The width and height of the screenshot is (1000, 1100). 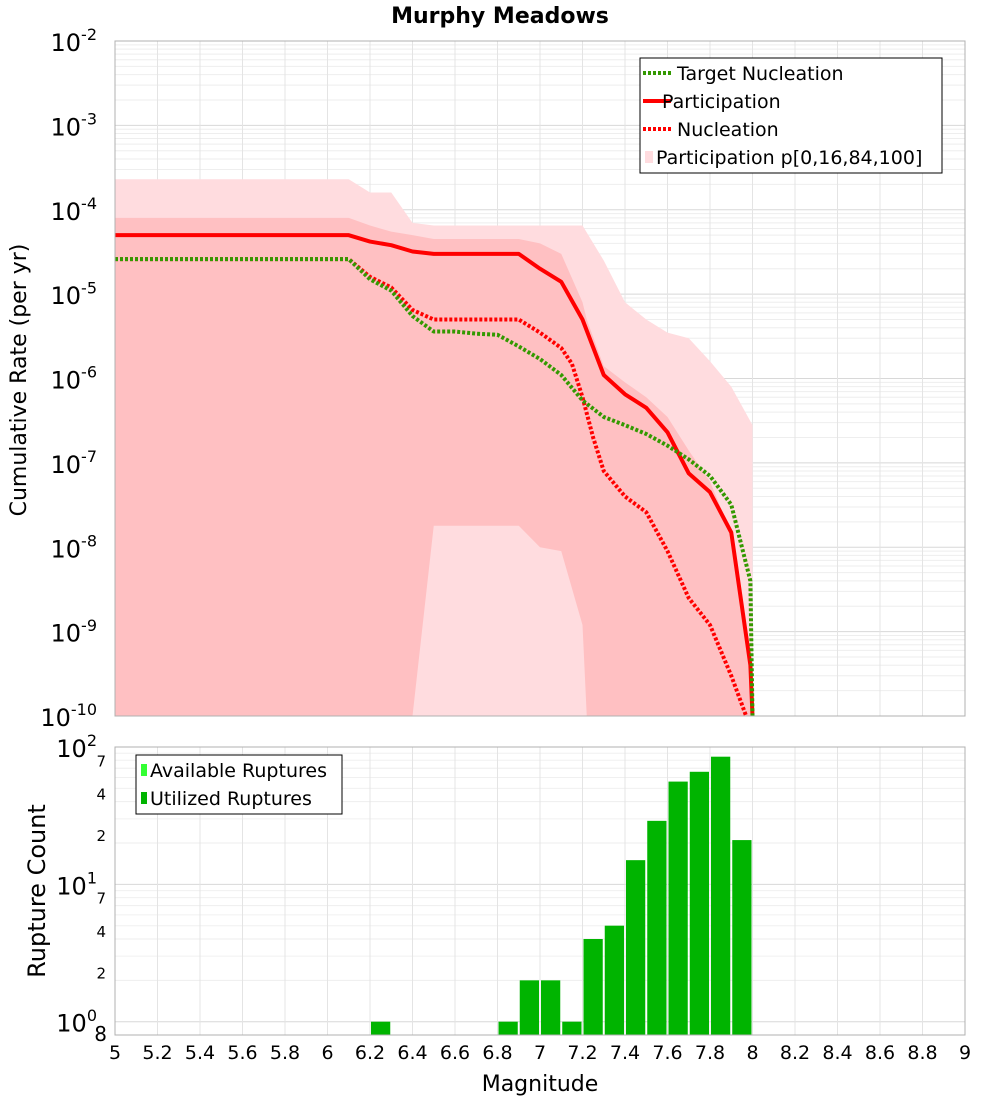 What do you see at coordinates (76, 1022) in the screenshot?
I see `y-tick-label: 10⁰` at bounding box center [76, 1022].